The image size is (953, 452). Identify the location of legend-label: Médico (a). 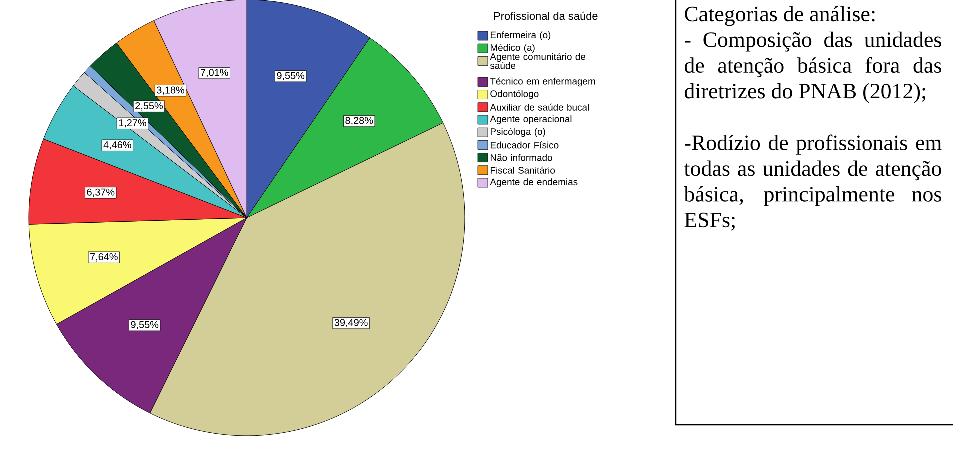
(512, 49).